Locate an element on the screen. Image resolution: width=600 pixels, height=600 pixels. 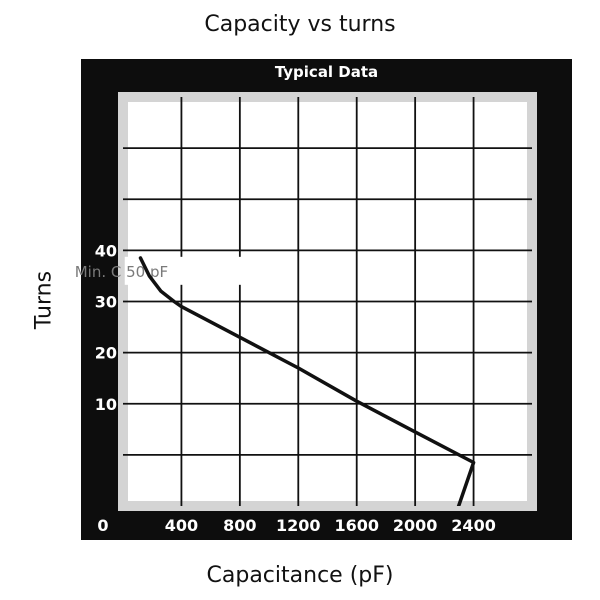
x-tick-label: 0 is located at coordinates (102, 525).